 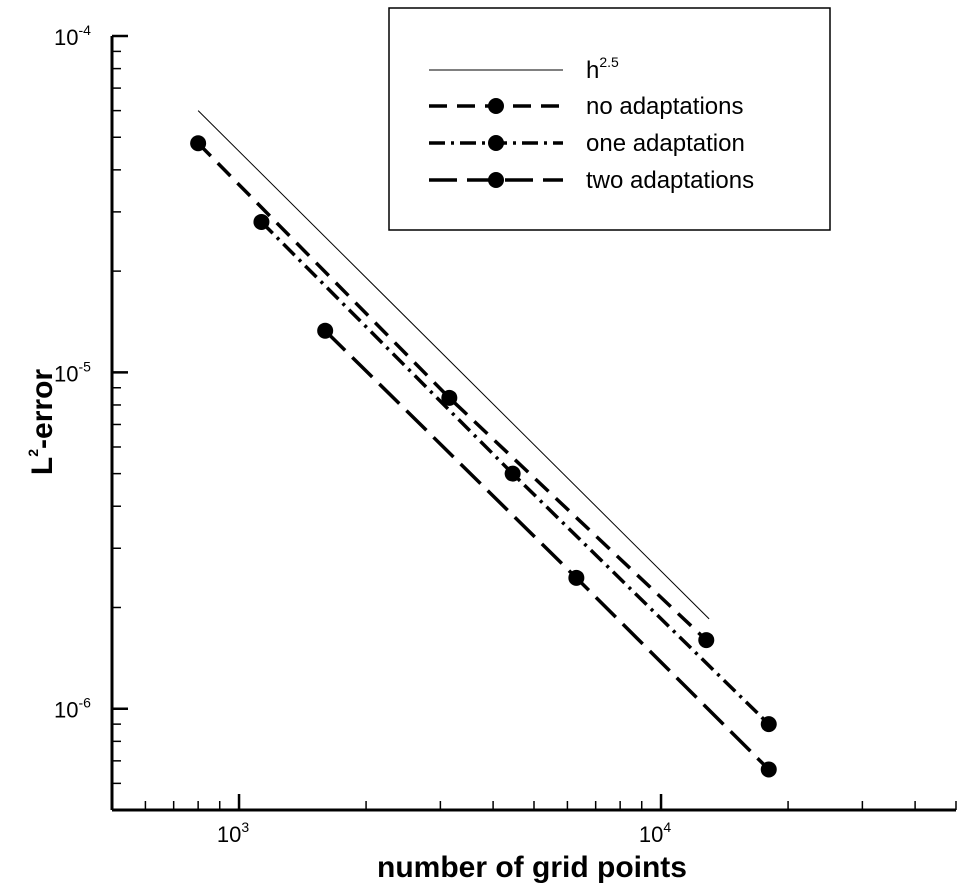 I want to click on legend-box, so click(x=609, y=119).